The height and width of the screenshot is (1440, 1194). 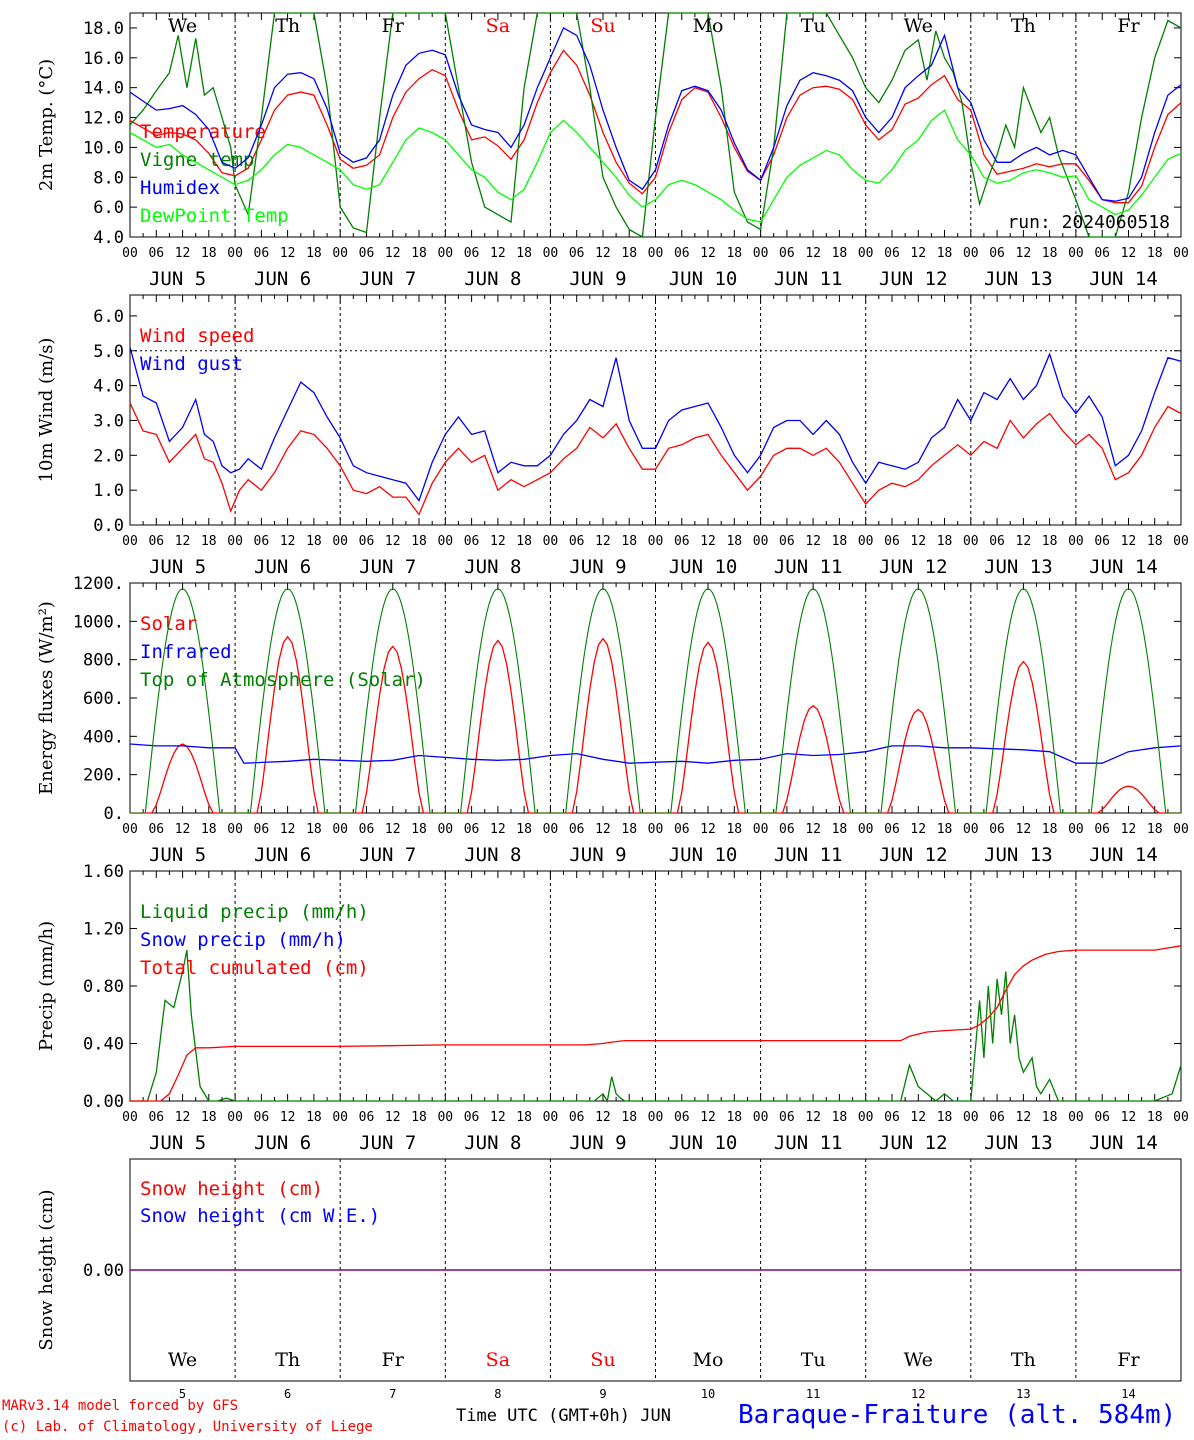 What do you see at coordinates (387, 279) in the screenshot?
I see `panel-1-date-label: JUN 7` at bounding box center [387, 279].